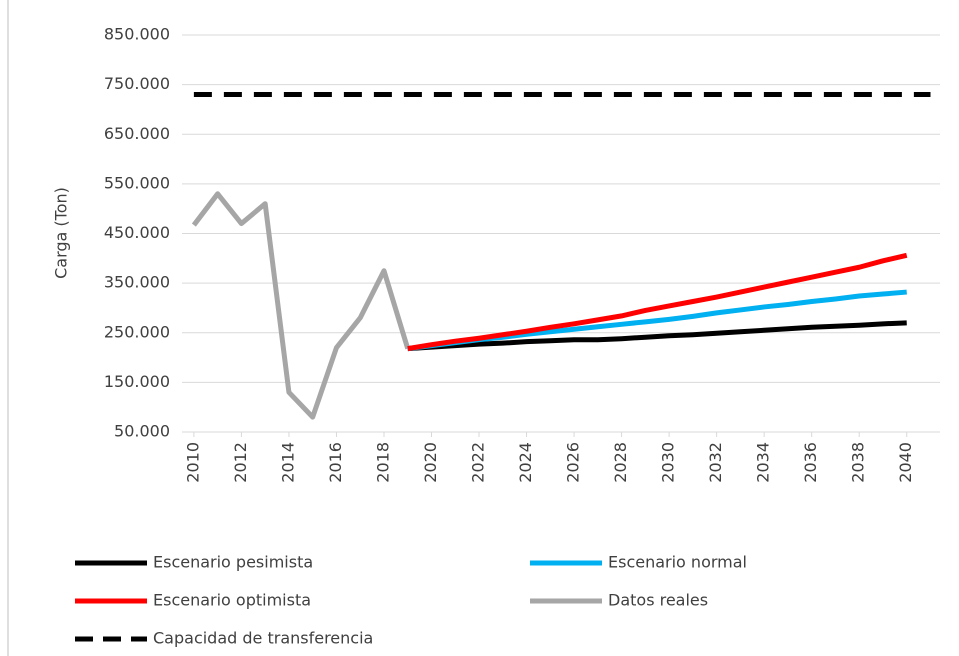  I want to click on x-tick-label: 2018, so click(382, 462).